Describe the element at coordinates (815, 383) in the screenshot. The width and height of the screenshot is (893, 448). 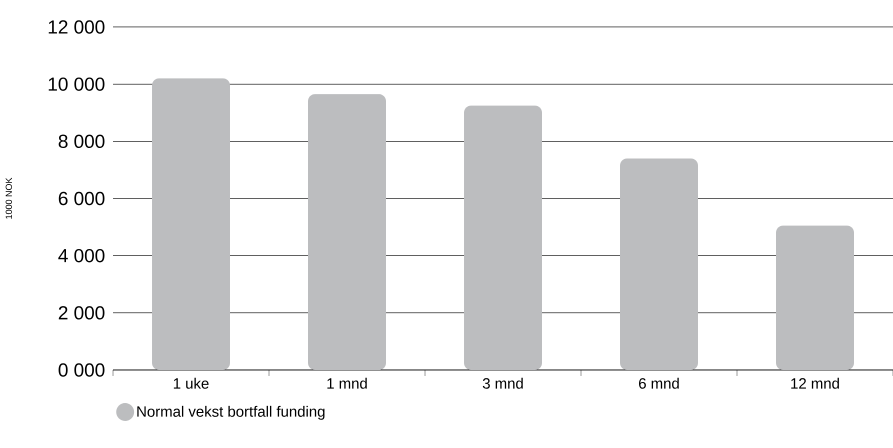
I see `x-tick-label: 12 mnd` at that location.